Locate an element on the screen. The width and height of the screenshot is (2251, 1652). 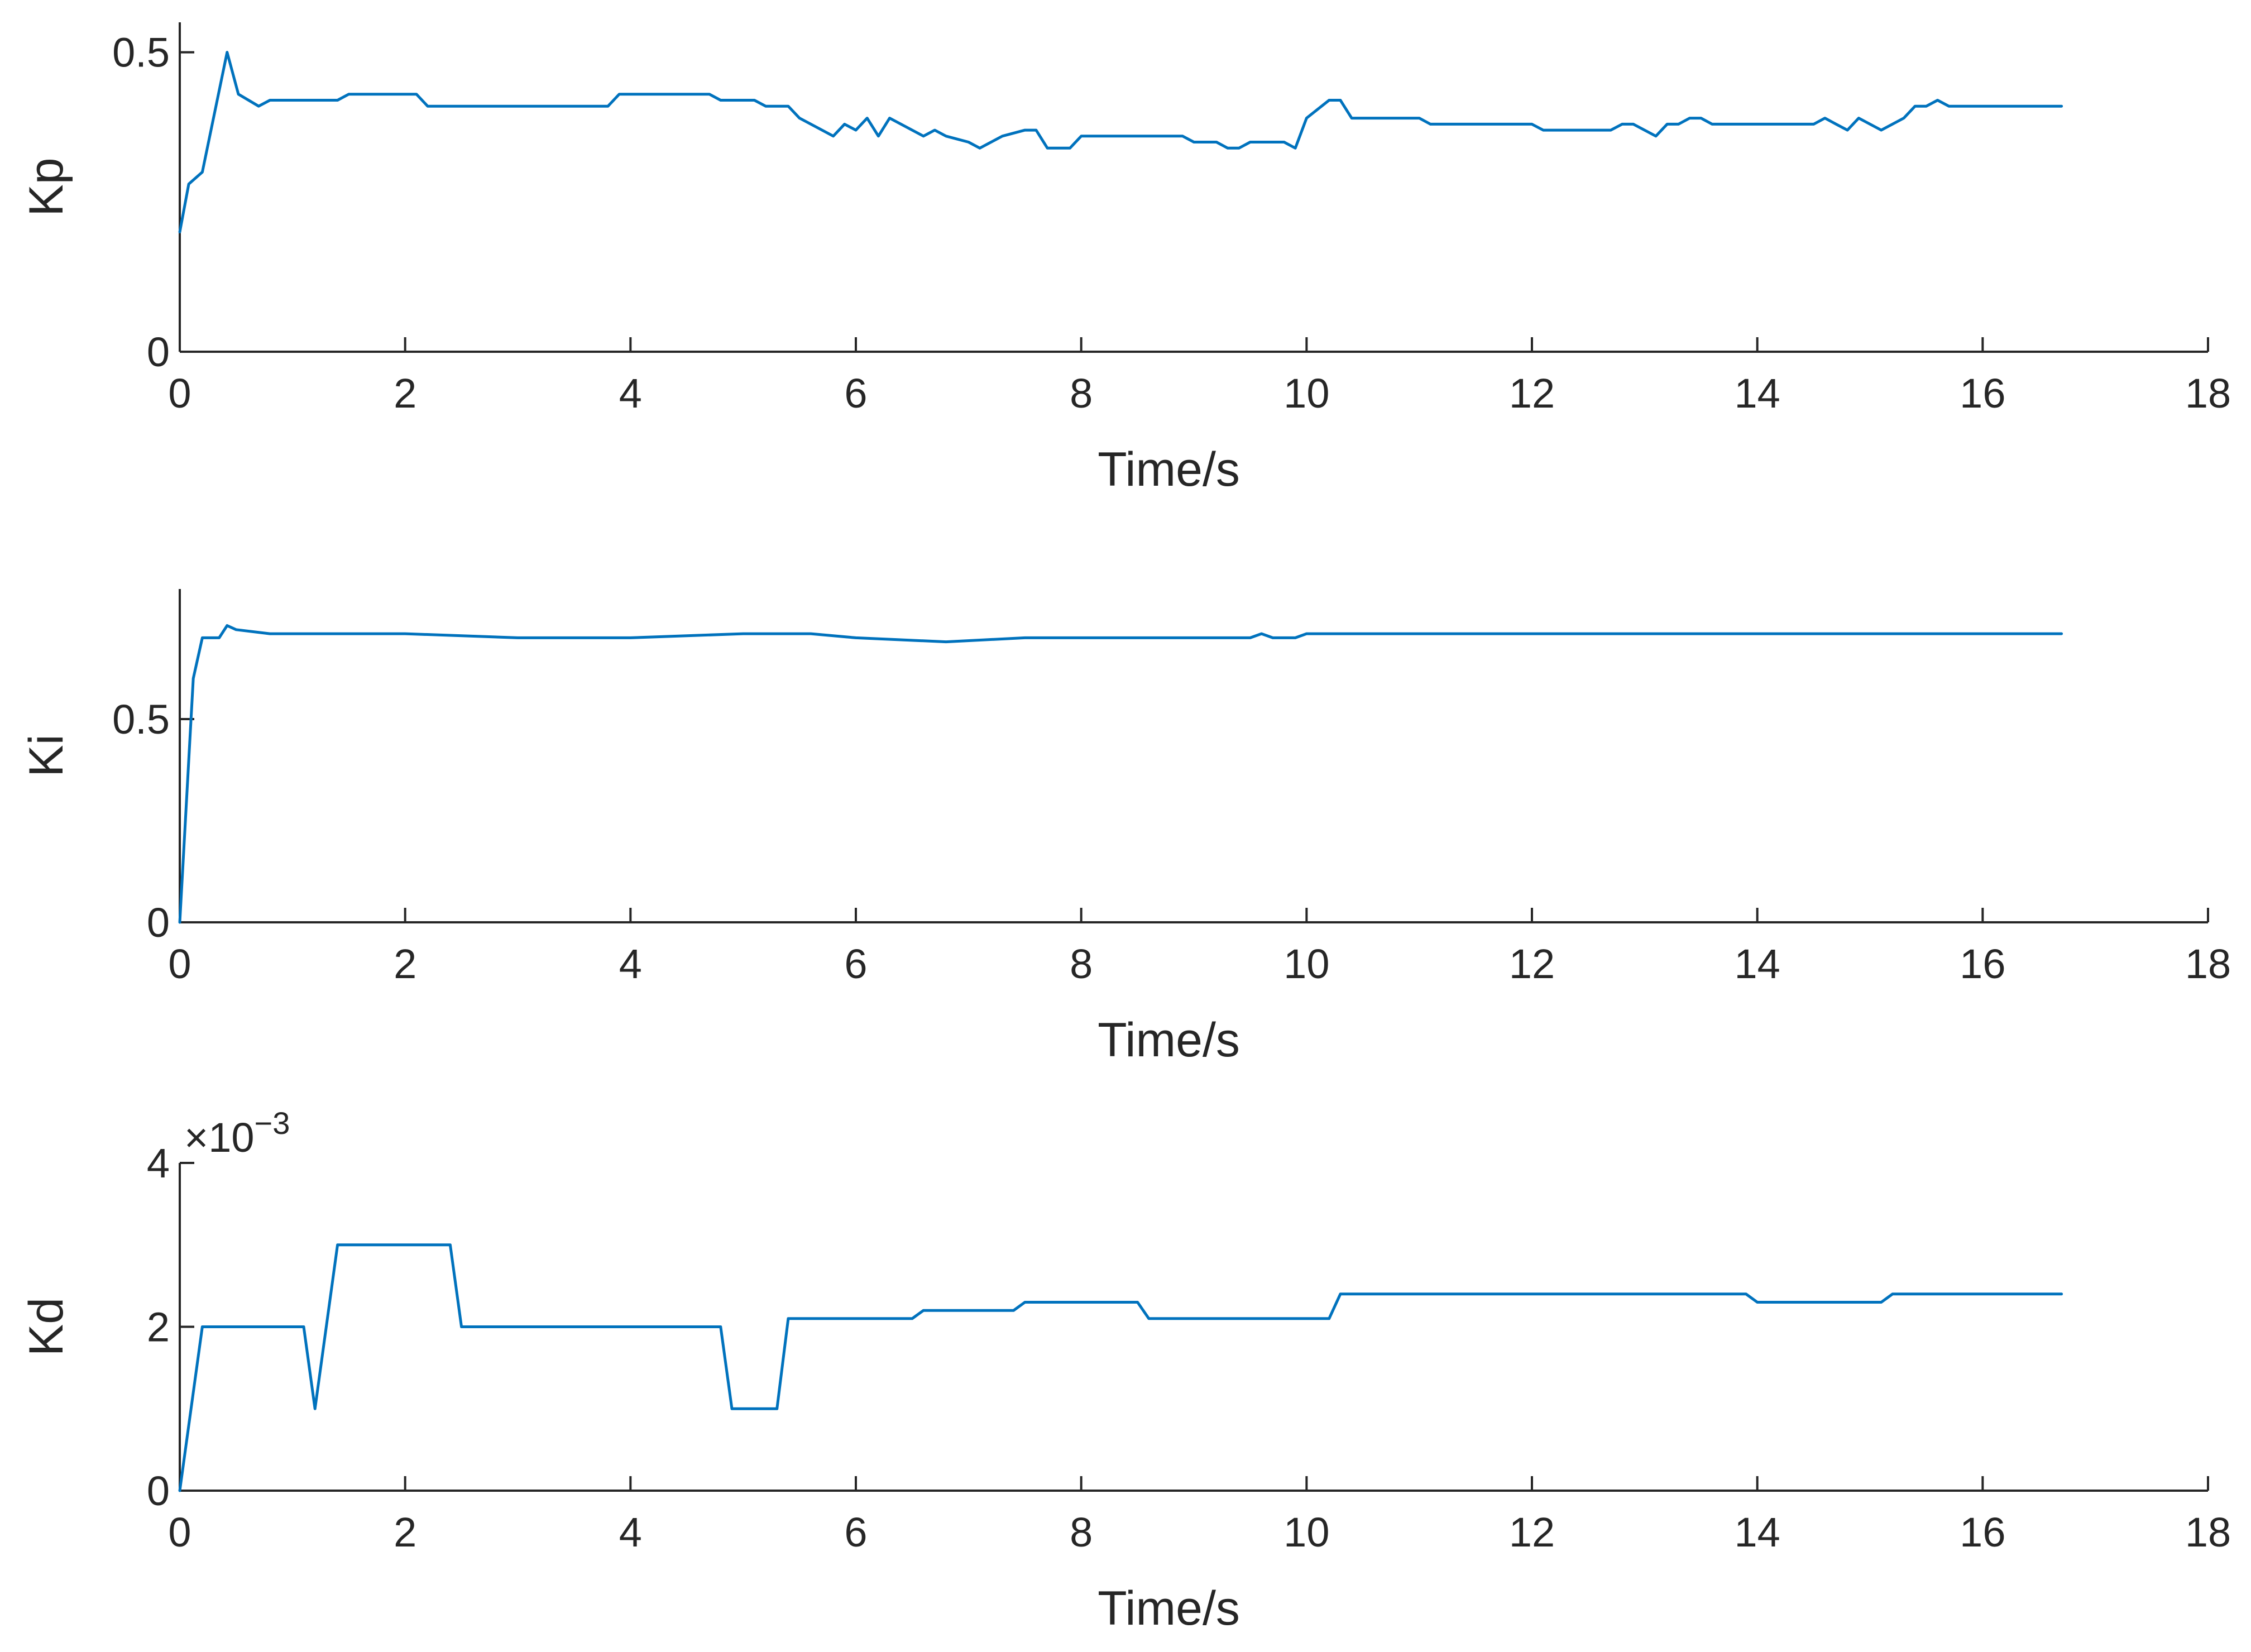
y-tick-label: 4 is located at coordinates (158, 1163).